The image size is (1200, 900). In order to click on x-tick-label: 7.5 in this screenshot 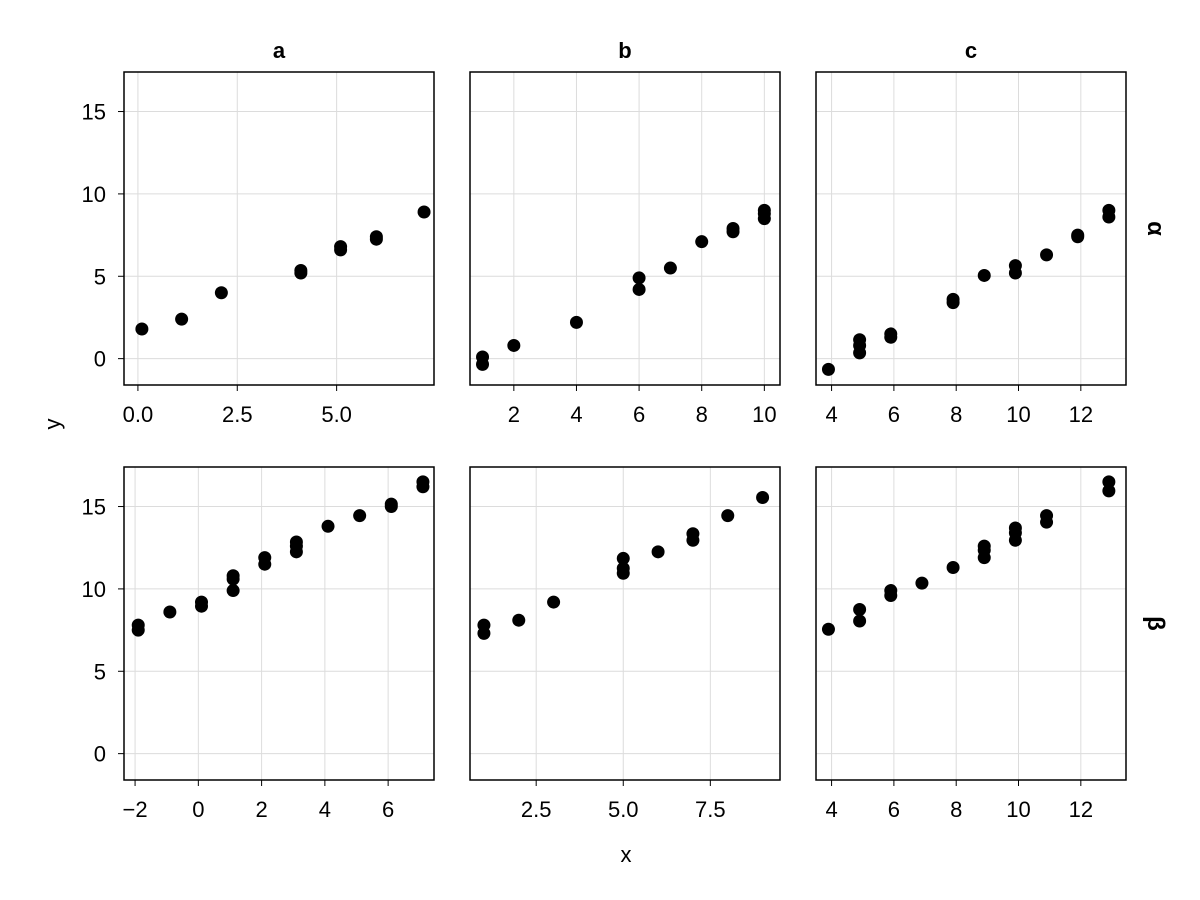, I will do `click(710, 809)`.